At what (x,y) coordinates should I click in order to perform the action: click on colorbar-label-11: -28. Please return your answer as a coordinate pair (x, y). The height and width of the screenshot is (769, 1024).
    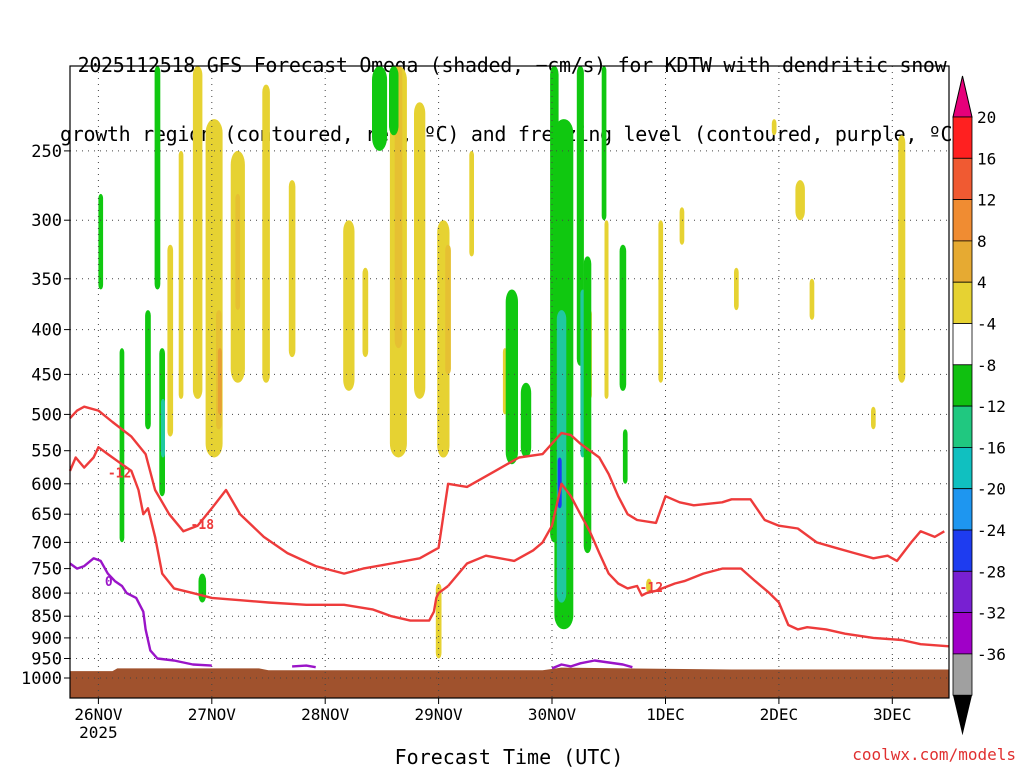
    Looking at the image, I should click on (991, 571).